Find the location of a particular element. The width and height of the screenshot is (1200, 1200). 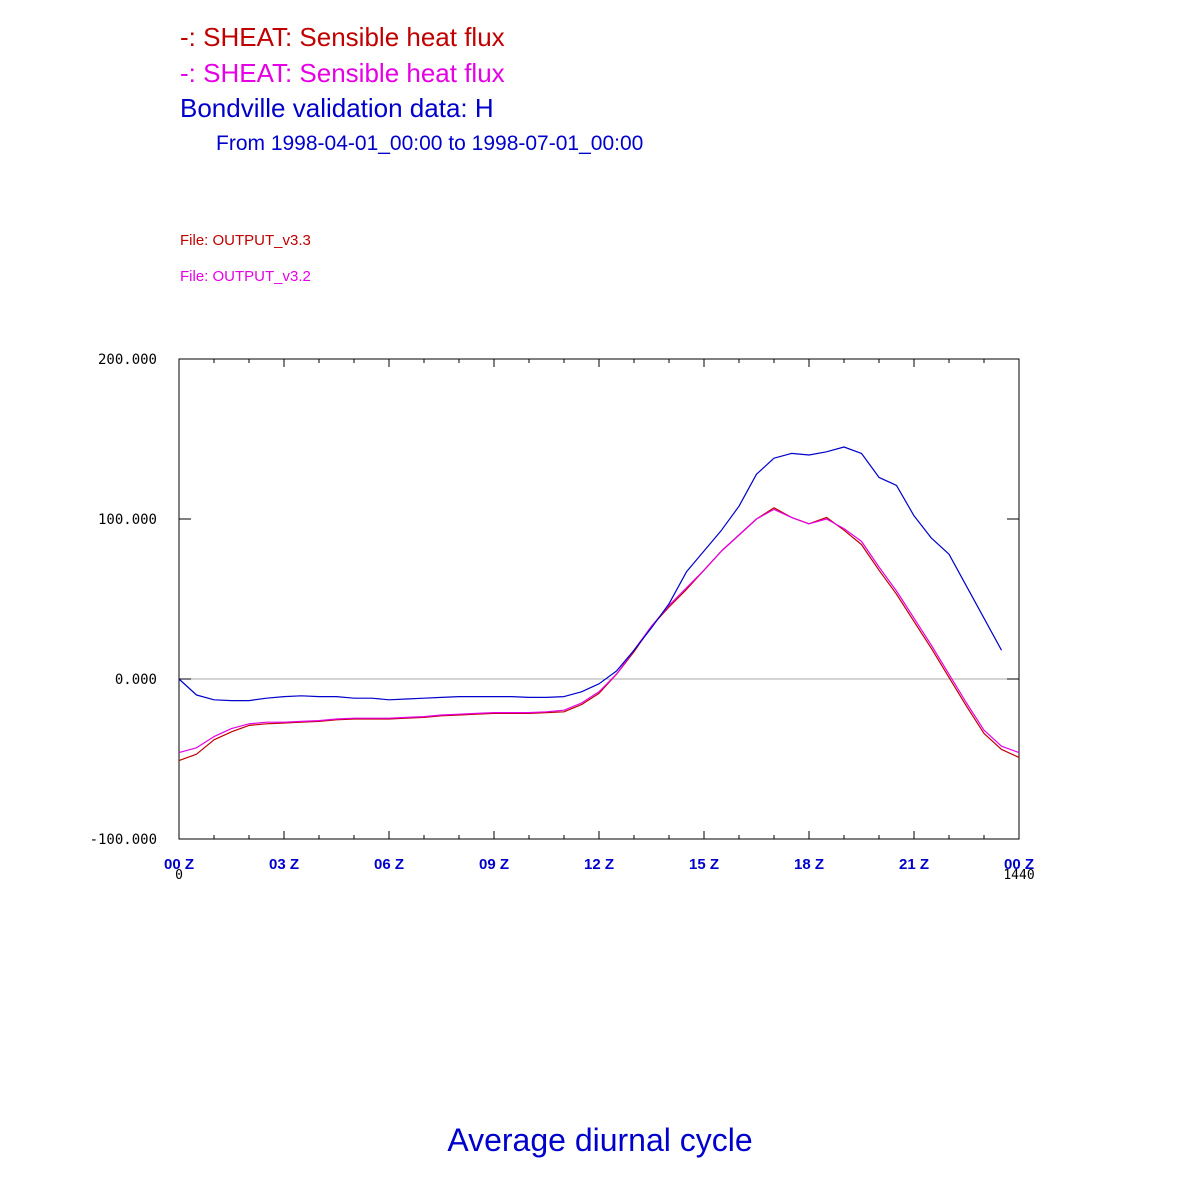

x-tick-label: 03 Z is located at coordinates (284, 864).